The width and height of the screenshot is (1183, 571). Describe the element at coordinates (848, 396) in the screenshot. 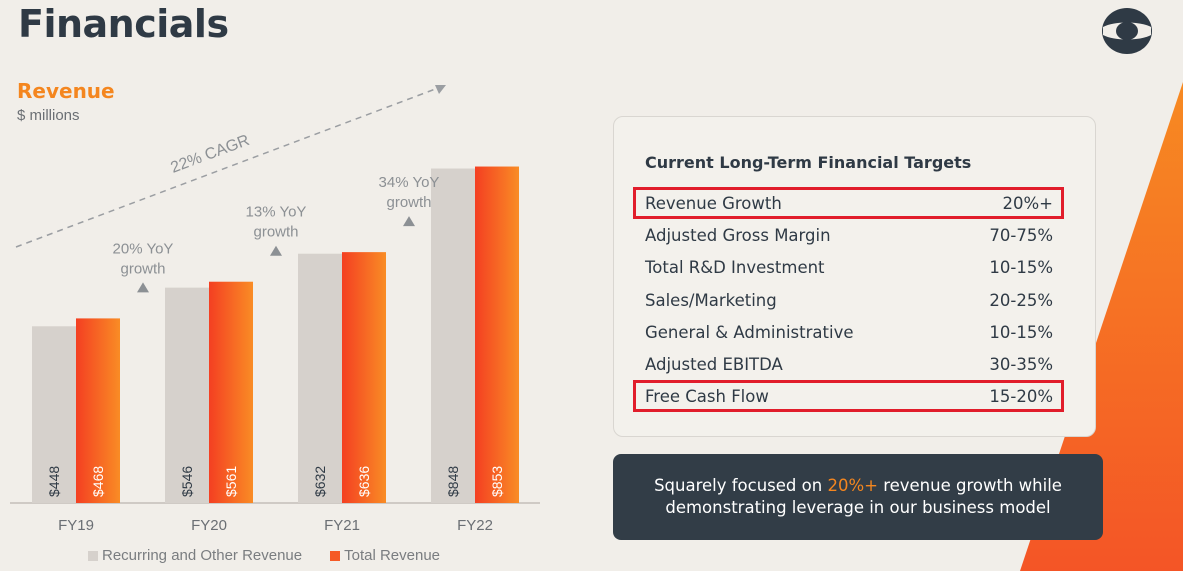

I see `target-row: Free Cash Flow 15-20%` at that location.